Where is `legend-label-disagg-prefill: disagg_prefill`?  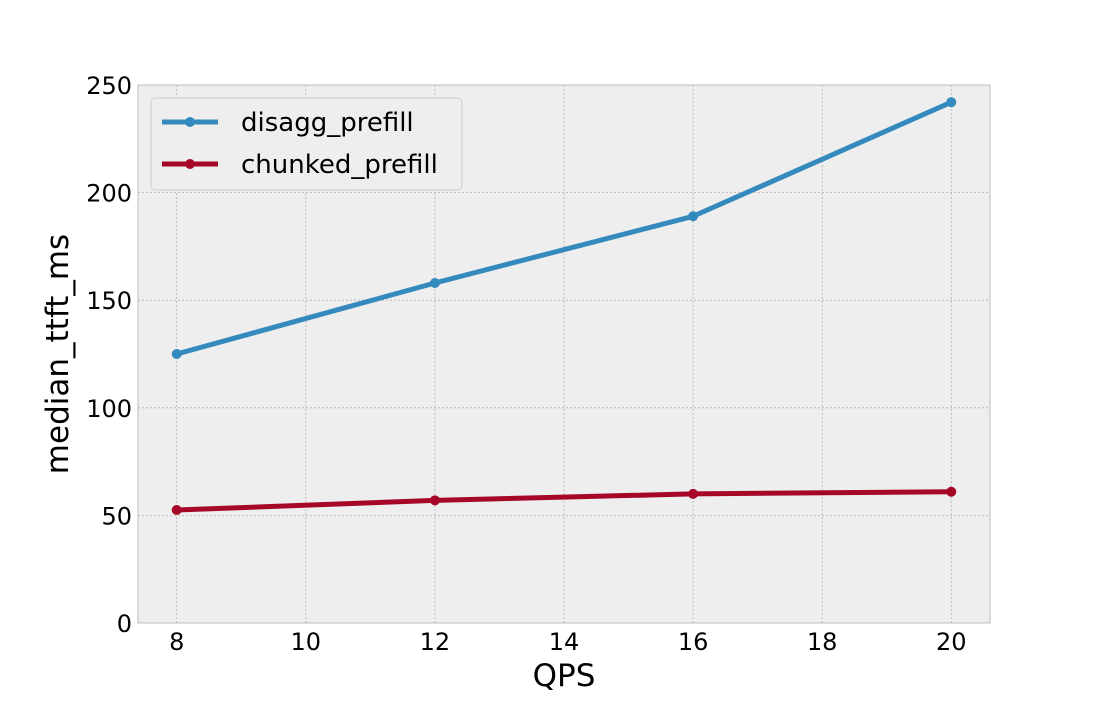
legend-label-disagg-prefill: disagg_prefill is located at coordinates (327, 123).